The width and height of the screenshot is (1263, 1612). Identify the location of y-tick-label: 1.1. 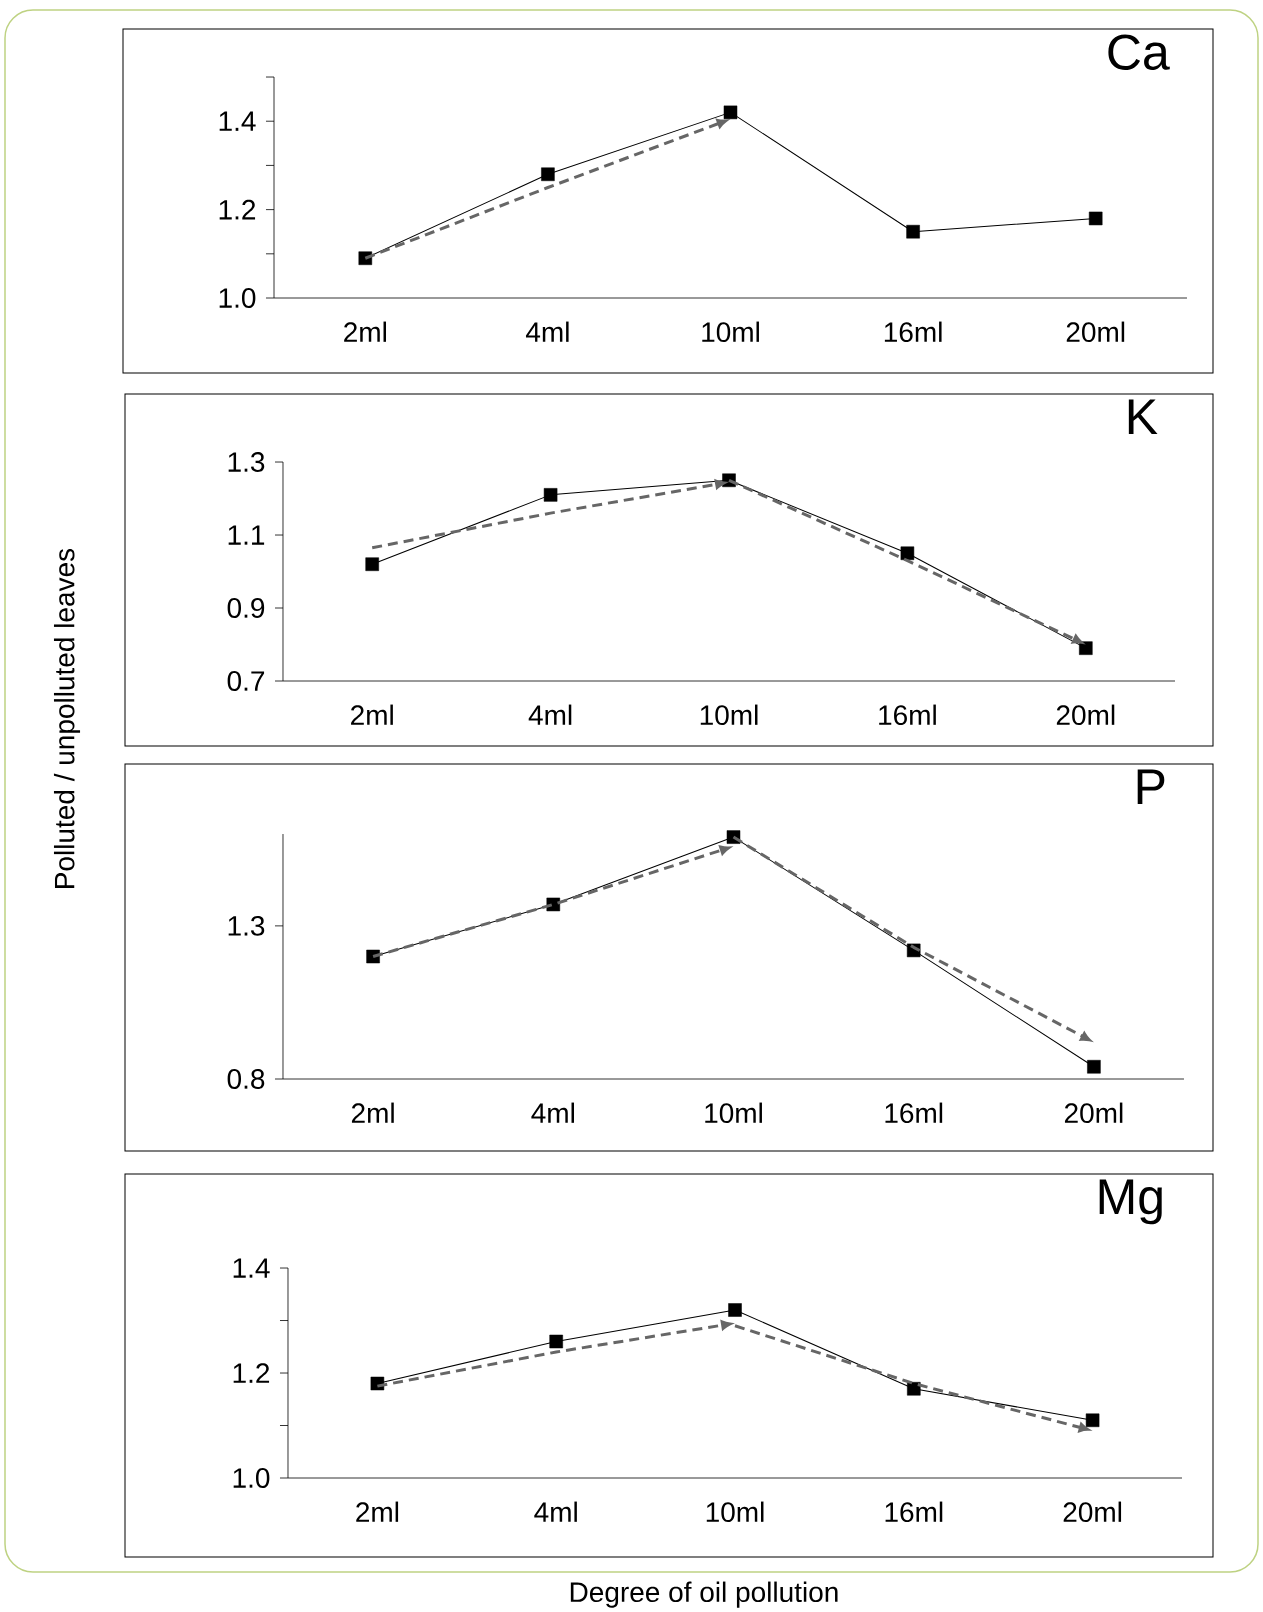
(246, 535).